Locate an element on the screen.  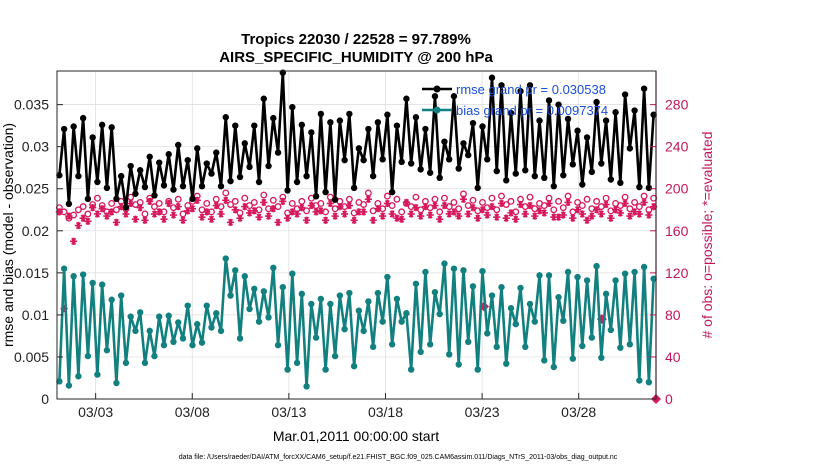
y-right-tick-label: 80 is located at coordinates (673, 315).